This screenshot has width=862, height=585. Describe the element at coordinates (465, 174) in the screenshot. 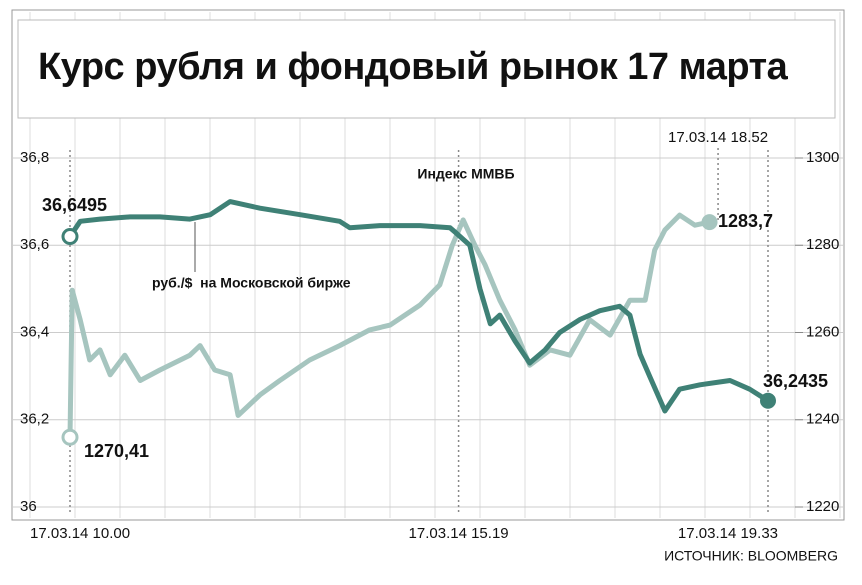

I see `series-label: Индекс ММВБ` at that location.